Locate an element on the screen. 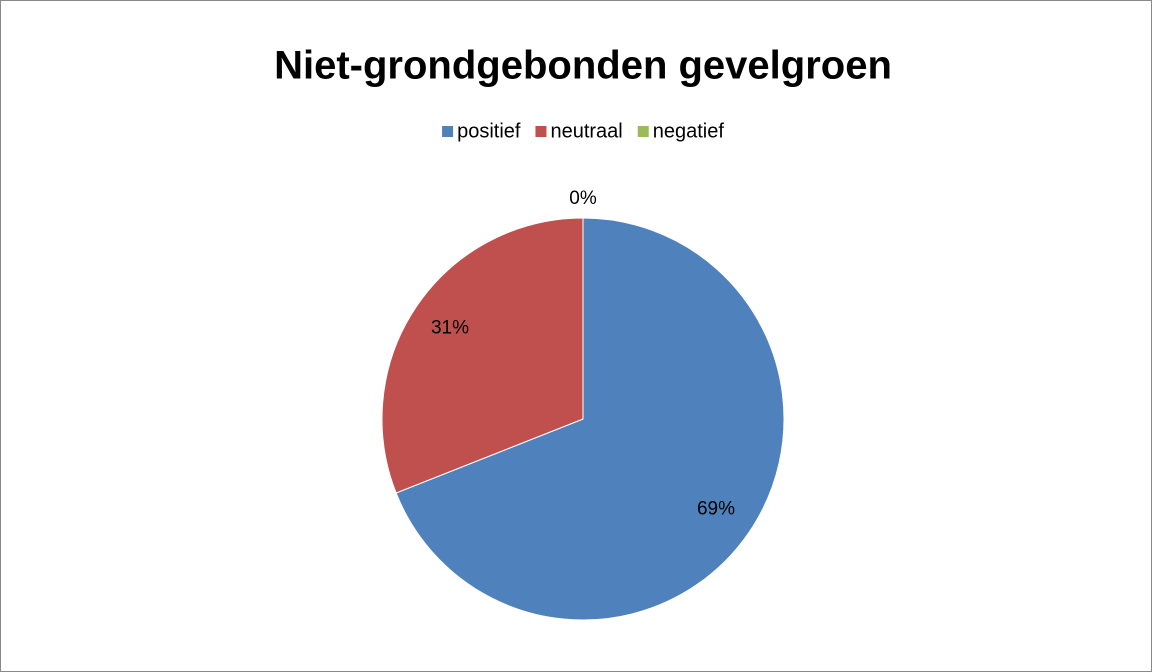 The height and width of the screenshot is (672, 1152). data-label: 31% is located at coordinates (450, 328).